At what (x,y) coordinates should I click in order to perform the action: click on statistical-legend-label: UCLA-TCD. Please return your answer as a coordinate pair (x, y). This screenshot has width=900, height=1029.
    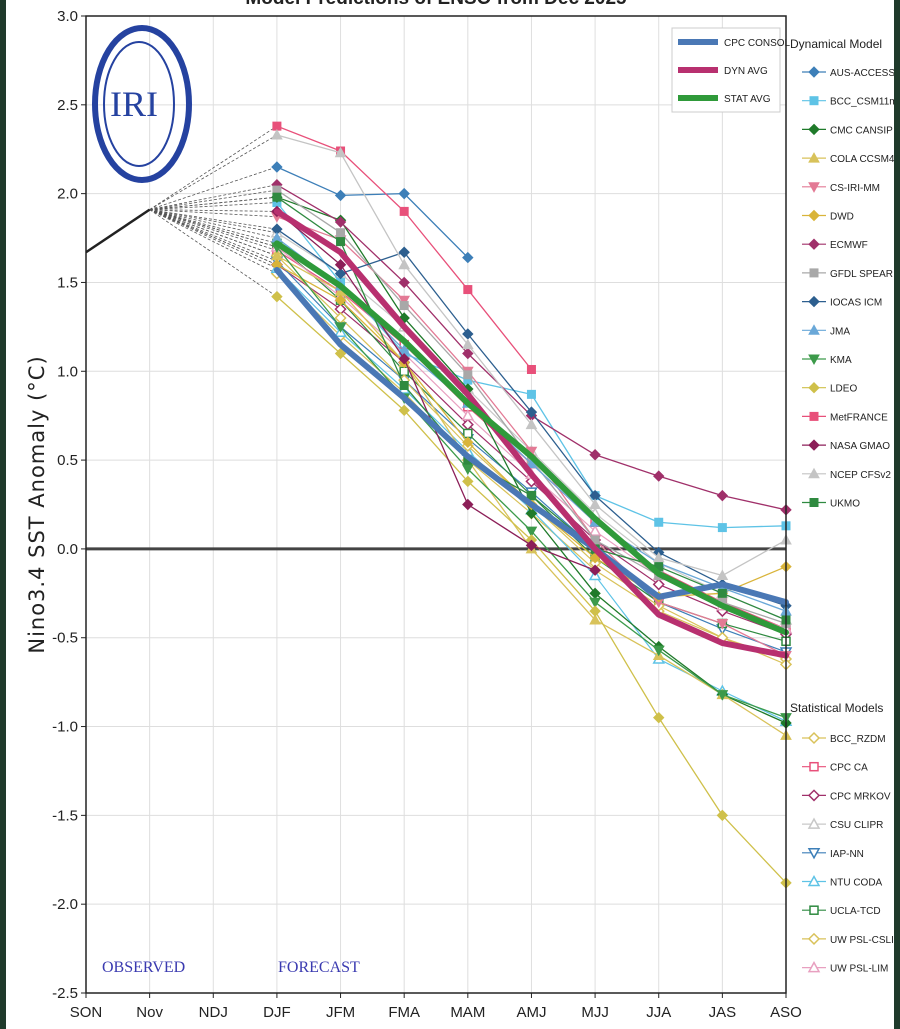
    Looking at the image, I should click on (855, 911).